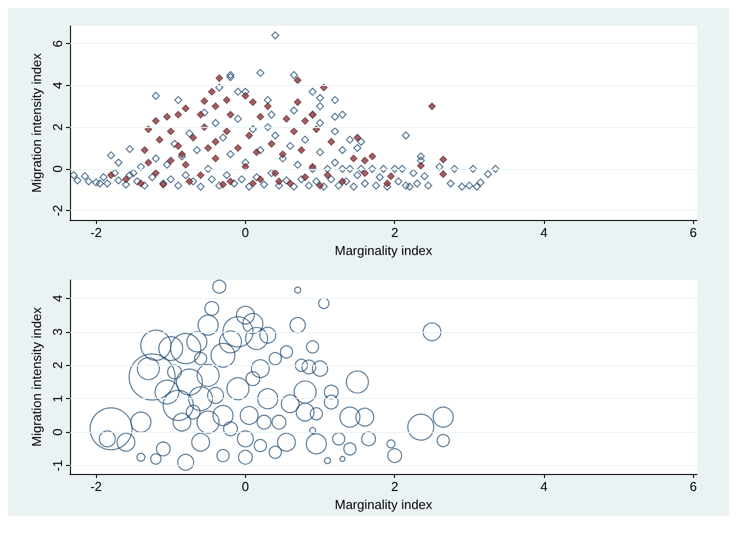 Image resolution: width=737 pixels, height=536 pixels. I want to click on y-tick-label: 3, so click(57, 332).